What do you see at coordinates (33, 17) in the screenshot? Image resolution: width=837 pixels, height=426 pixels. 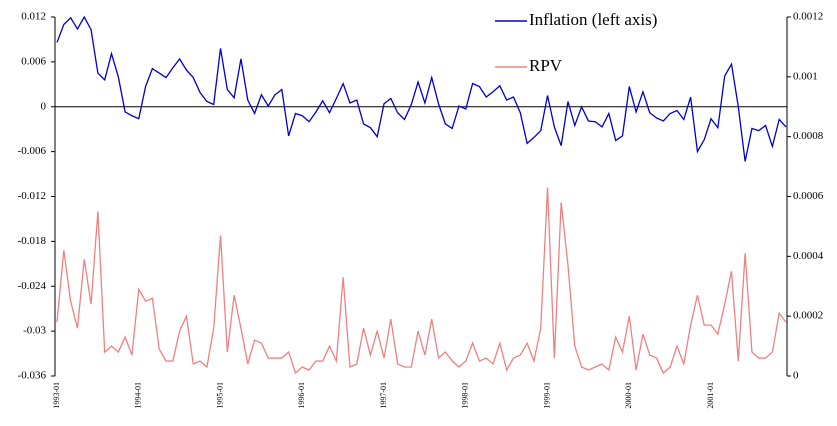 I see `y-tick-label: 0.012` at bounding box center [33, 17].